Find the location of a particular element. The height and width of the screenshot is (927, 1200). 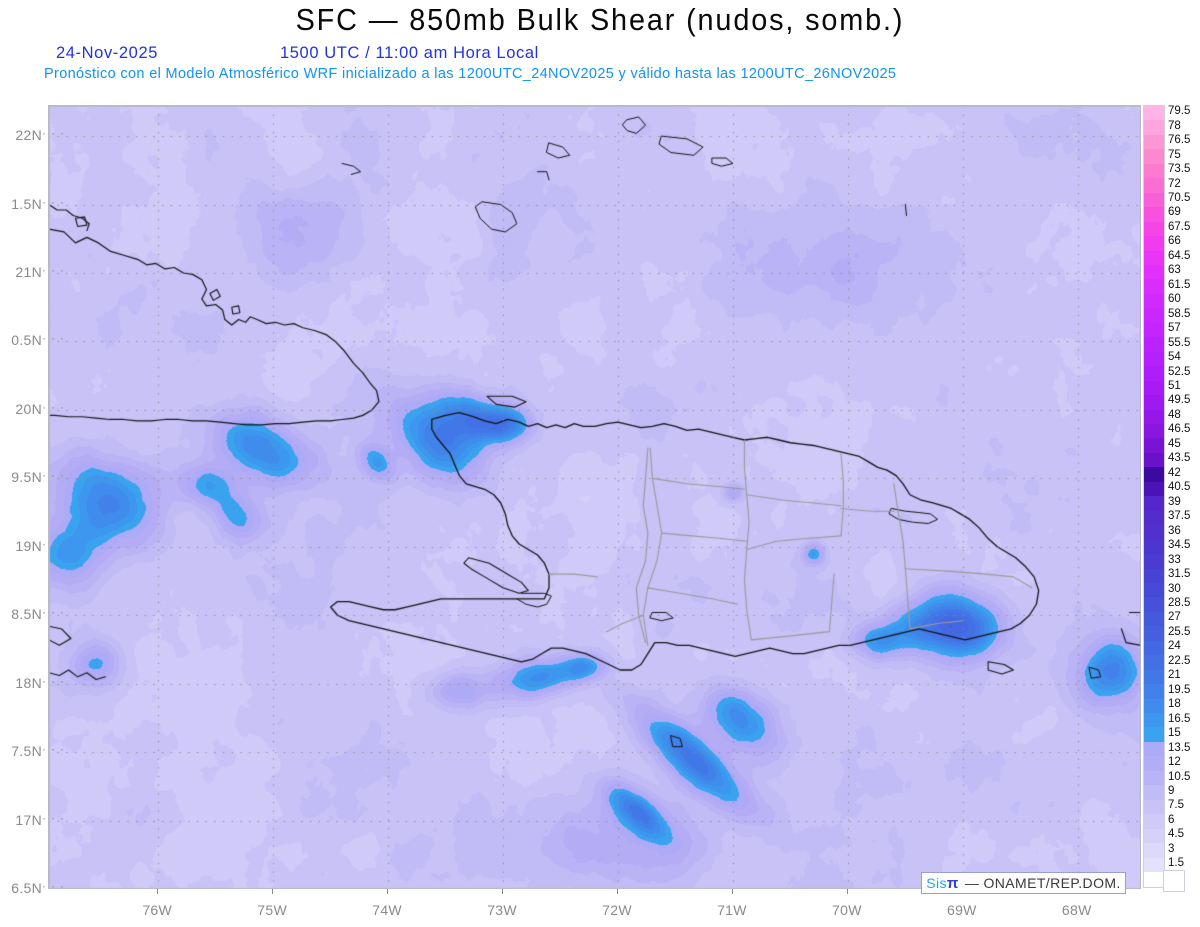

lat-tick-label: 17N is located at coordinates (28, 819).